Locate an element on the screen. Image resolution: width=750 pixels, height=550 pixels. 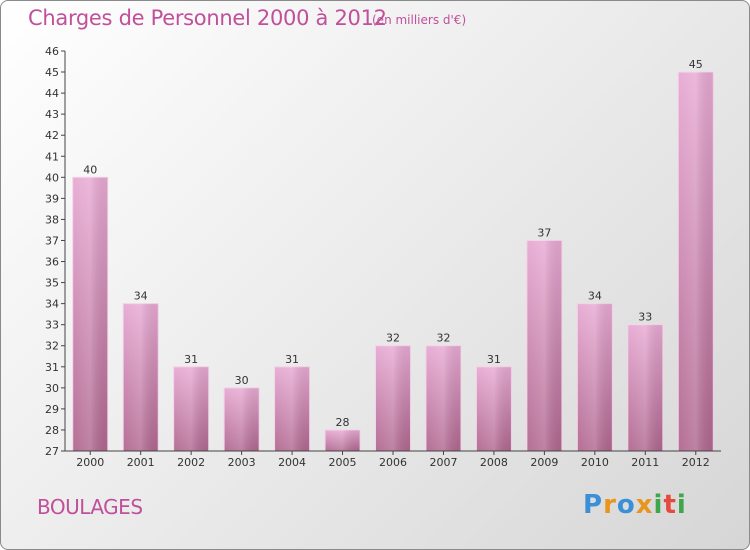
y-tick-label: 28 is located at coordinates (52, 430).